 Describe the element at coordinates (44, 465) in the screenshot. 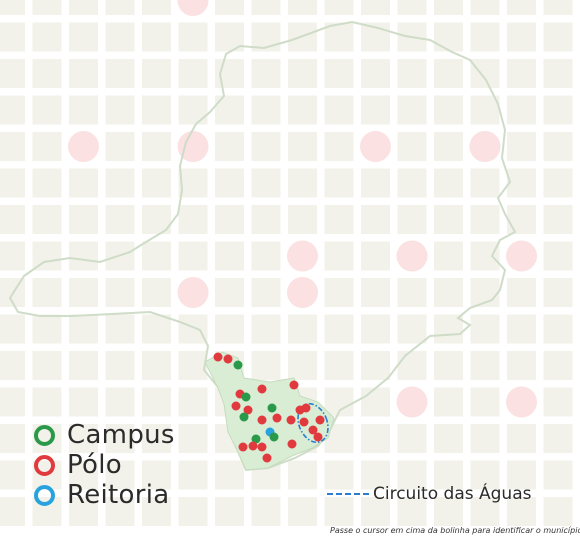

I see `polo-ring-icon` at that location.